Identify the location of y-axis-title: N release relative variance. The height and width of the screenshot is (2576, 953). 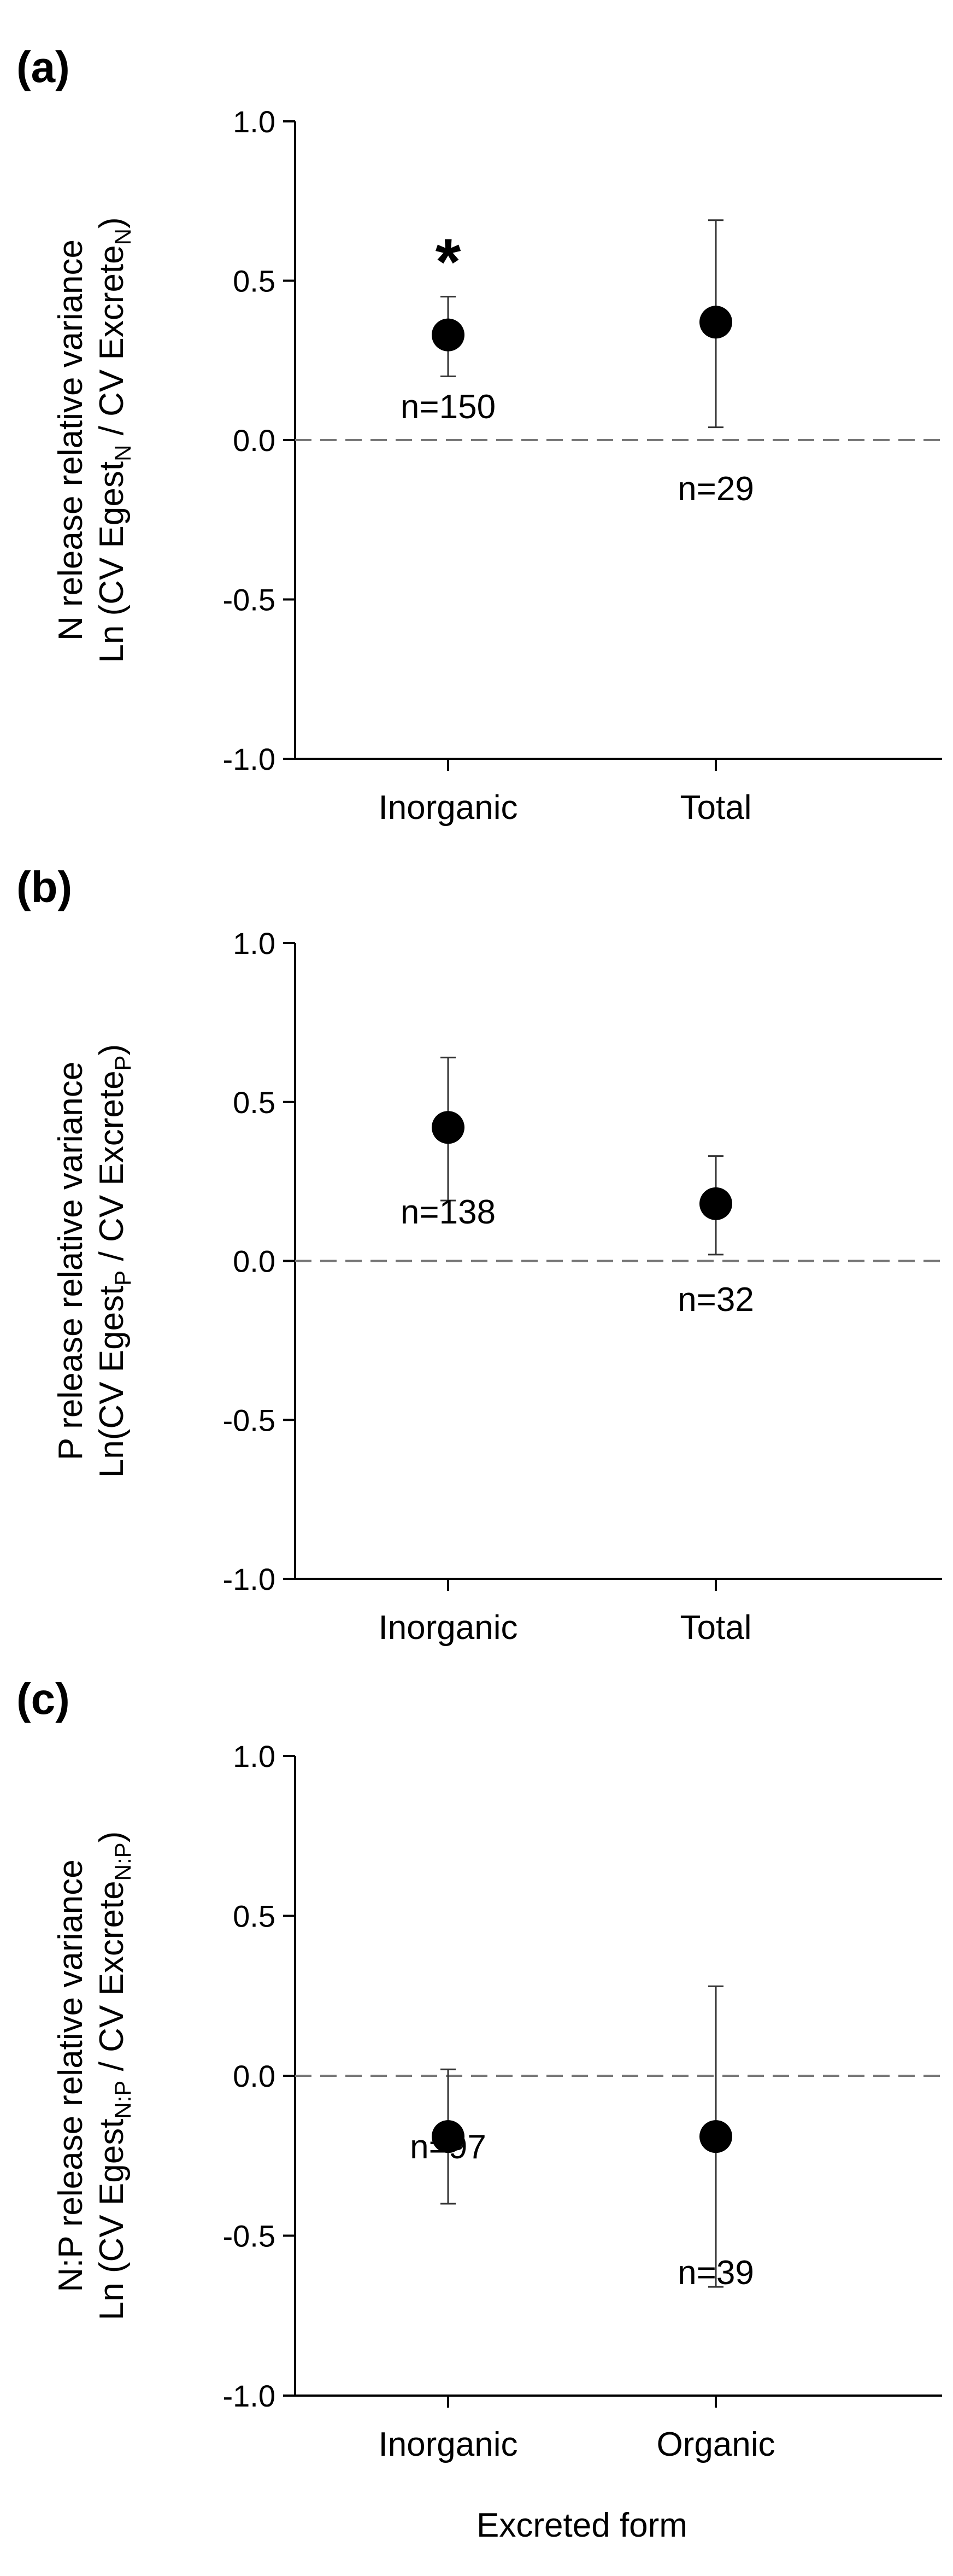
(71, 440).